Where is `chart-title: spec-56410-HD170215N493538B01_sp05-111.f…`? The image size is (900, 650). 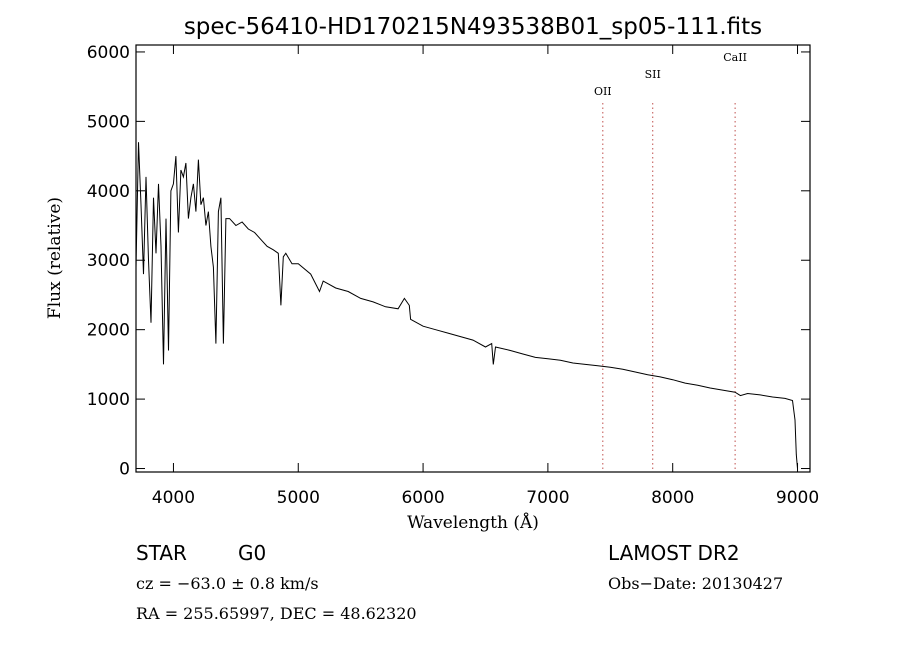
chart-title: spec-56410-HD170215N493538B01_sp05-111.f… is located at coordinates (473, 27).